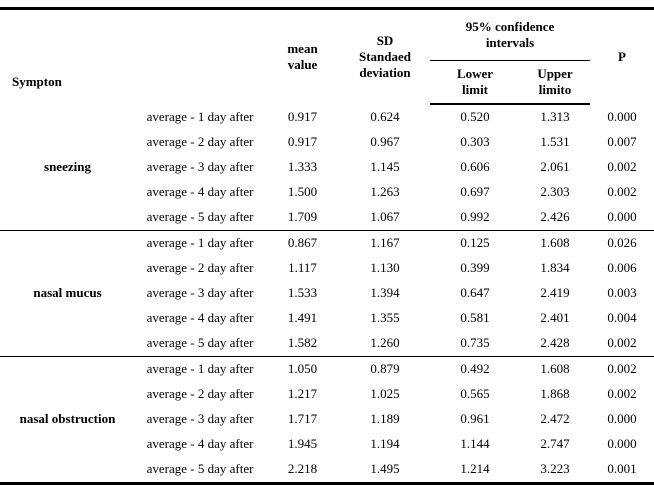 The width and height of the screenshot is (654, 485). Describe the element at coordinates (555, 192) in the screenshot. I see `upper-cell: 2.303` at that location.